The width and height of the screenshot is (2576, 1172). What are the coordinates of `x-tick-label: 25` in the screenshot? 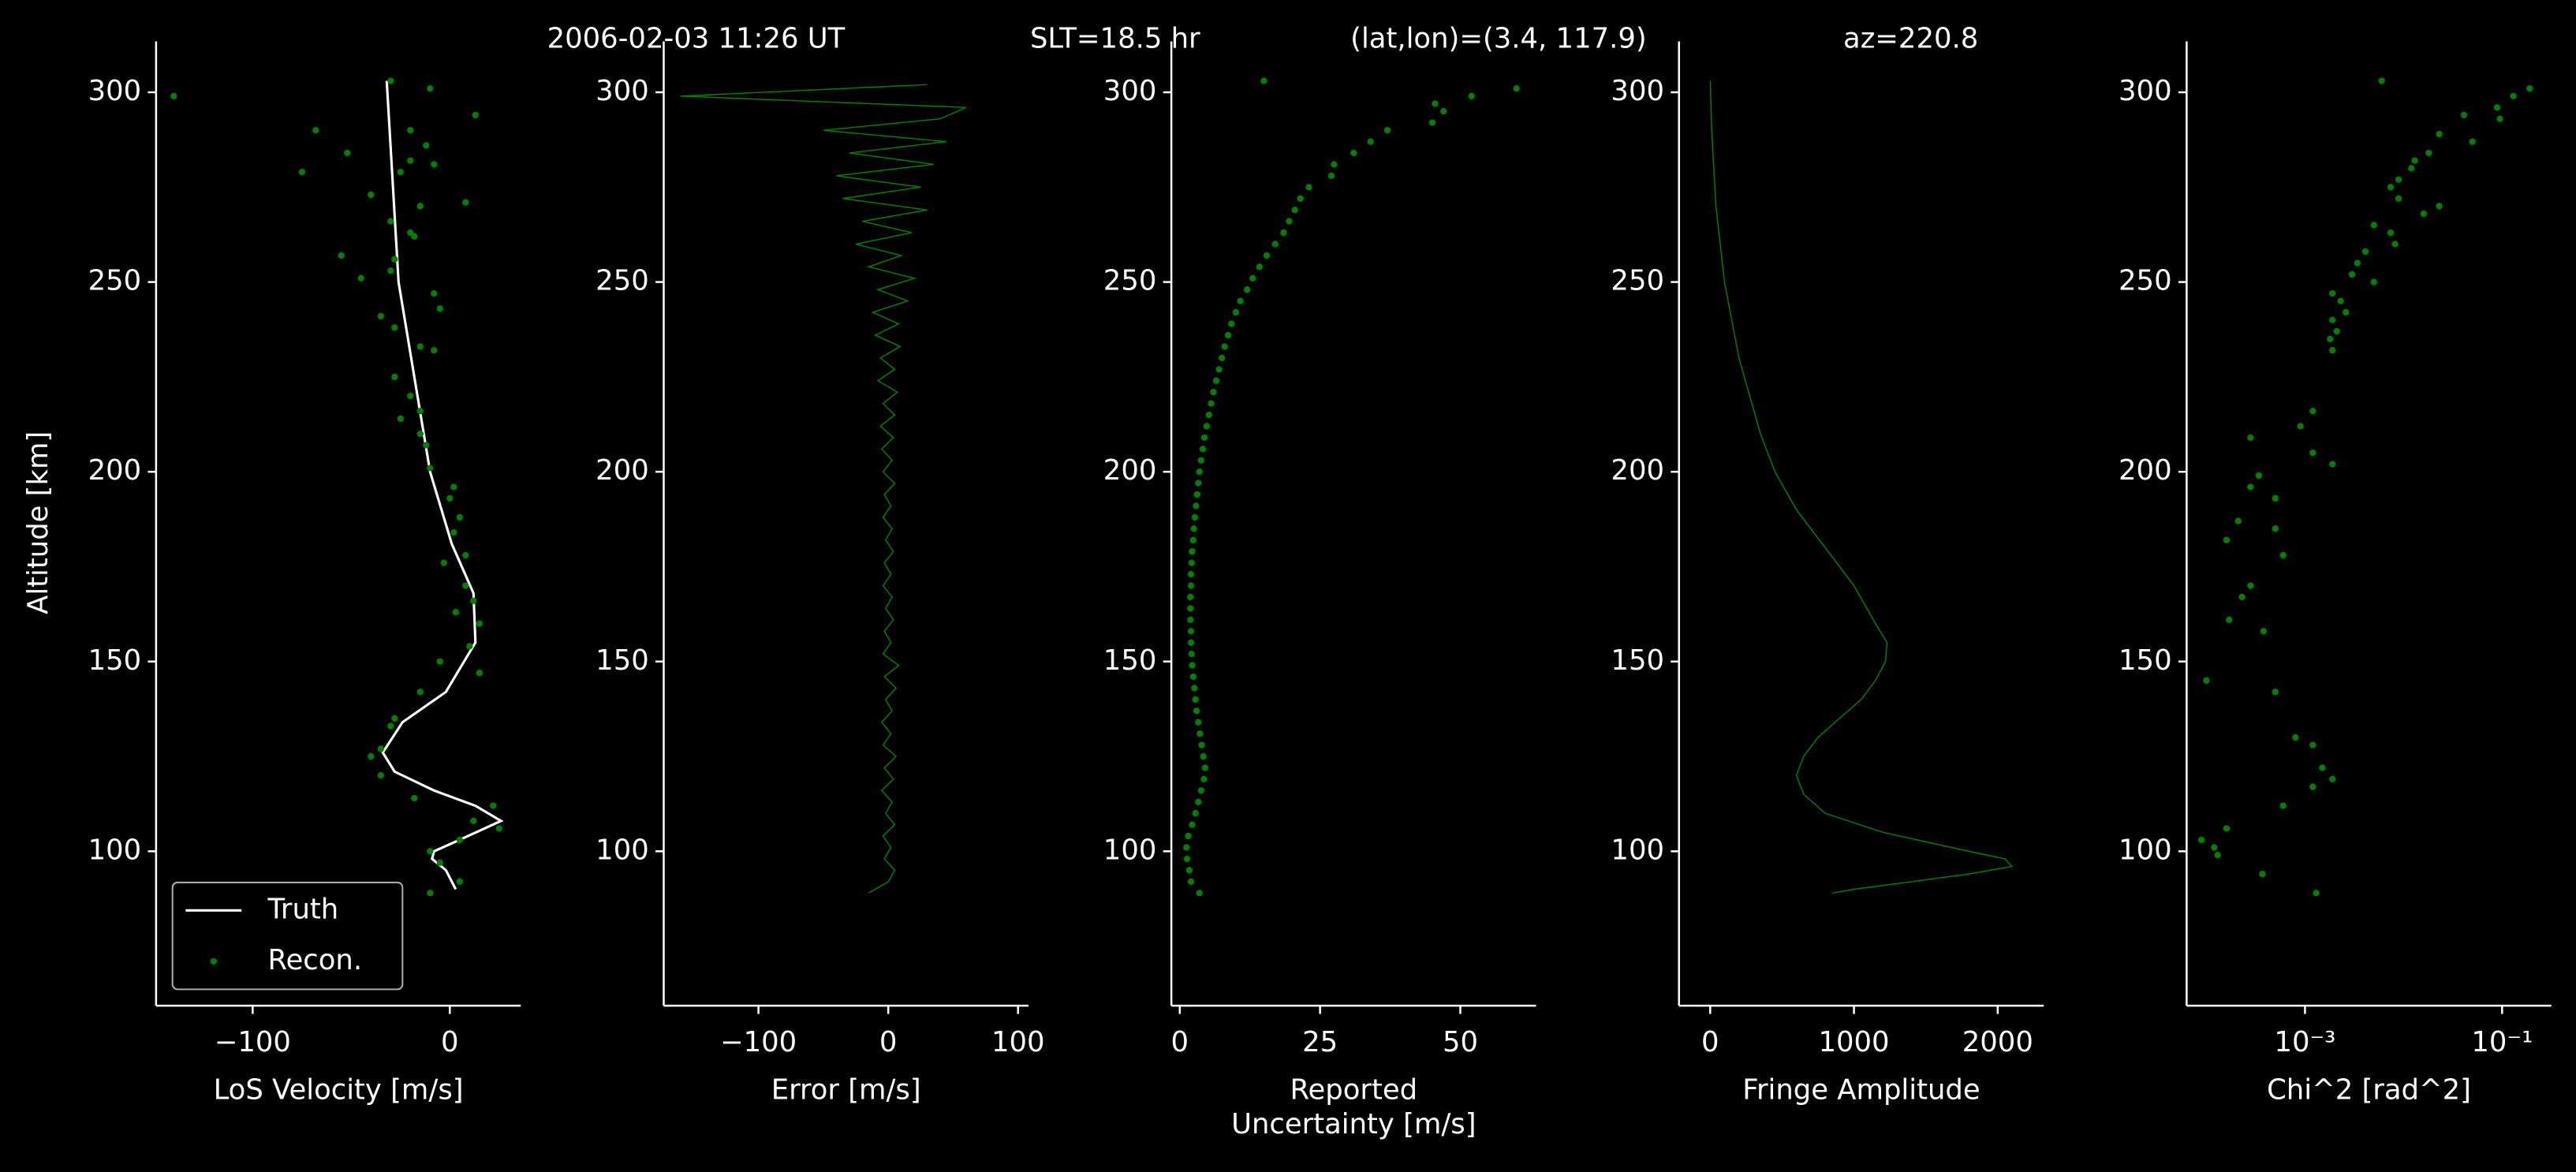 It's located at (1320, 1042).